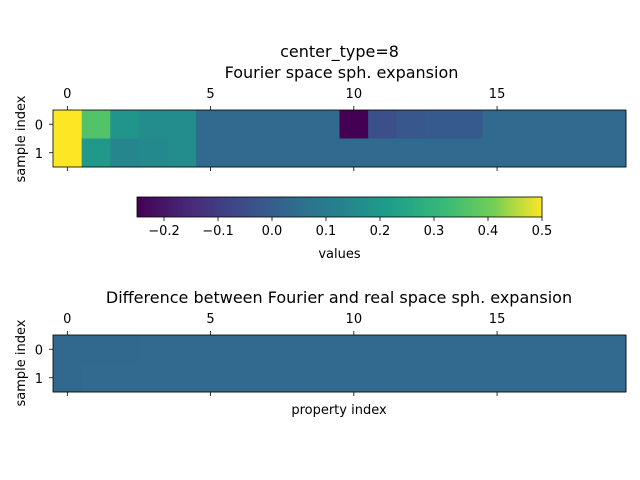  Describe the element at coordinates (339, 52) in the screenshot. I see `chart-title-line1: center_type=8` at that location.